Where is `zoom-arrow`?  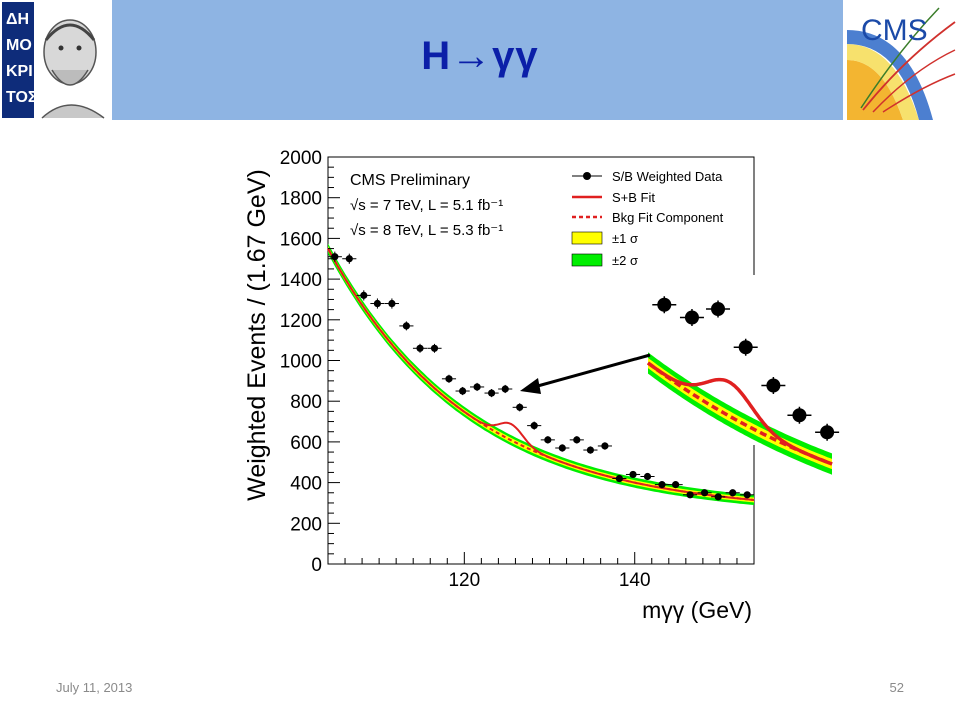
zoom-arrow is located at coordinates (585, 373).